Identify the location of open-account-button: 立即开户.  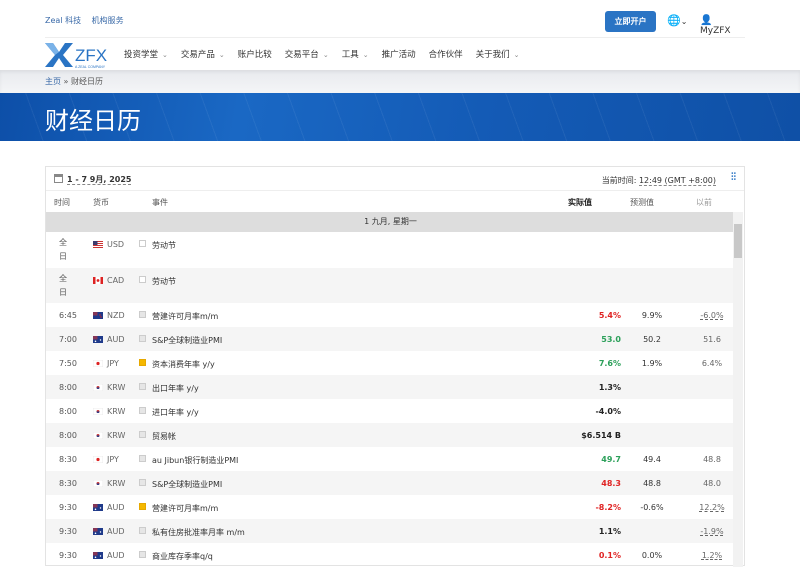
(630, 21).